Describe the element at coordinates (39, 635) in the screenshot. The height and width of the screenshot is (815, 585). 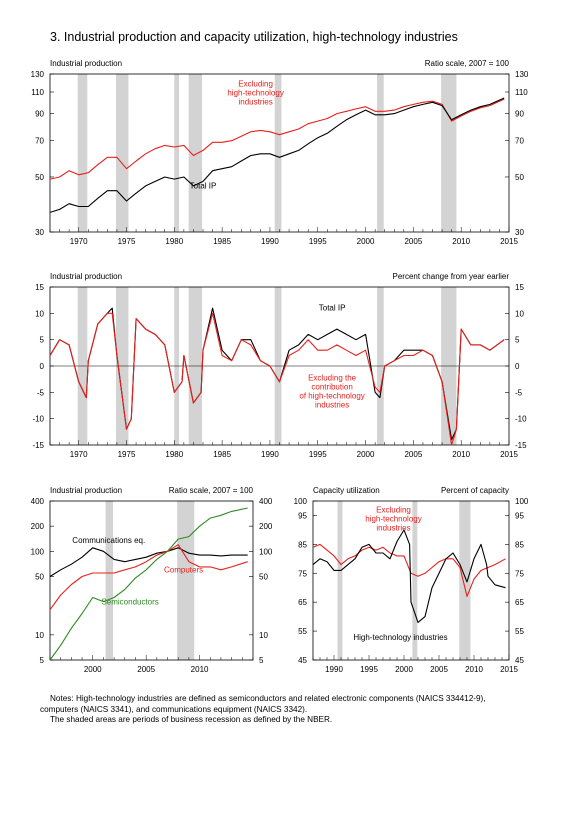
I see `y-tick-label: 10` at that location.